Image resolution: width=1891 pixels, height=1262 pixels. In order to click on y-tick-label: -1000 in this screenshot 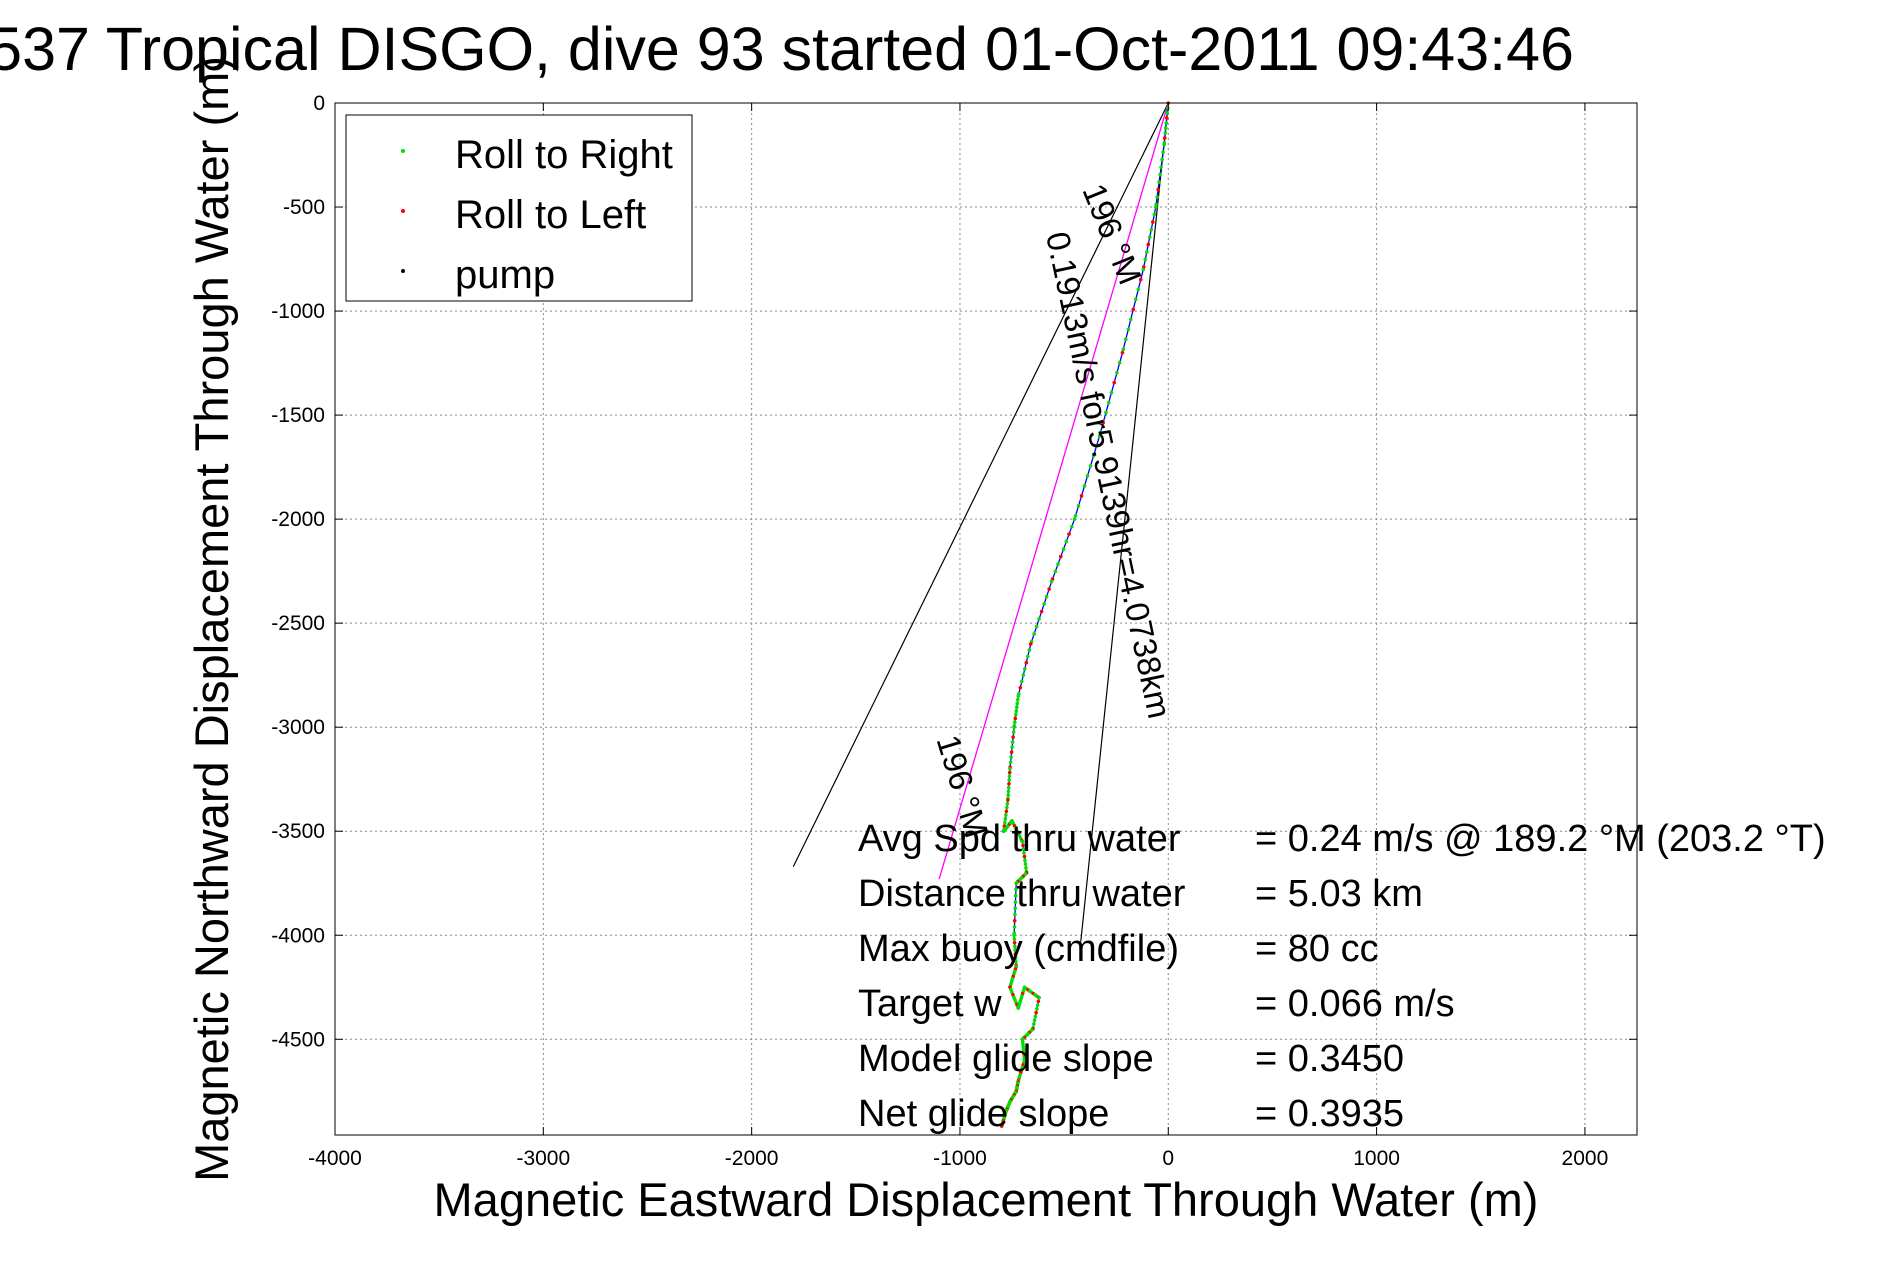, I will do `click(298, 311)`.